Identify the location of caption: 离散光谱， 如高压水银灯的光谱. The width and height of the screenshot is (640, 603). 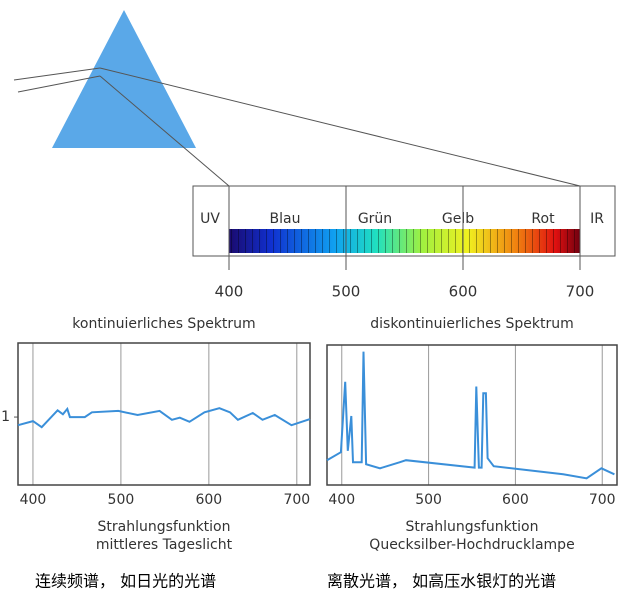
(441, 581).